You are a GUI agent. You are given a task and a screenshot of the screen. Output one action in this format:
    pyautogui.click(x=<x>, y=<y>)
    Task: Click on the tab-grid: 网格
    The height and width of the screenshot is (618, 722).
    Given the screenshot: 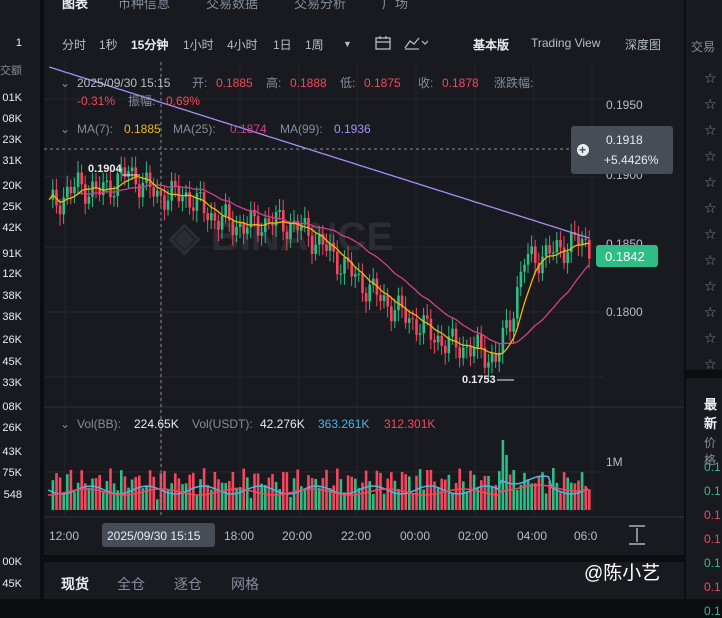 What is the action you would take?
    pyautogui.click(x=245, y=584)
    